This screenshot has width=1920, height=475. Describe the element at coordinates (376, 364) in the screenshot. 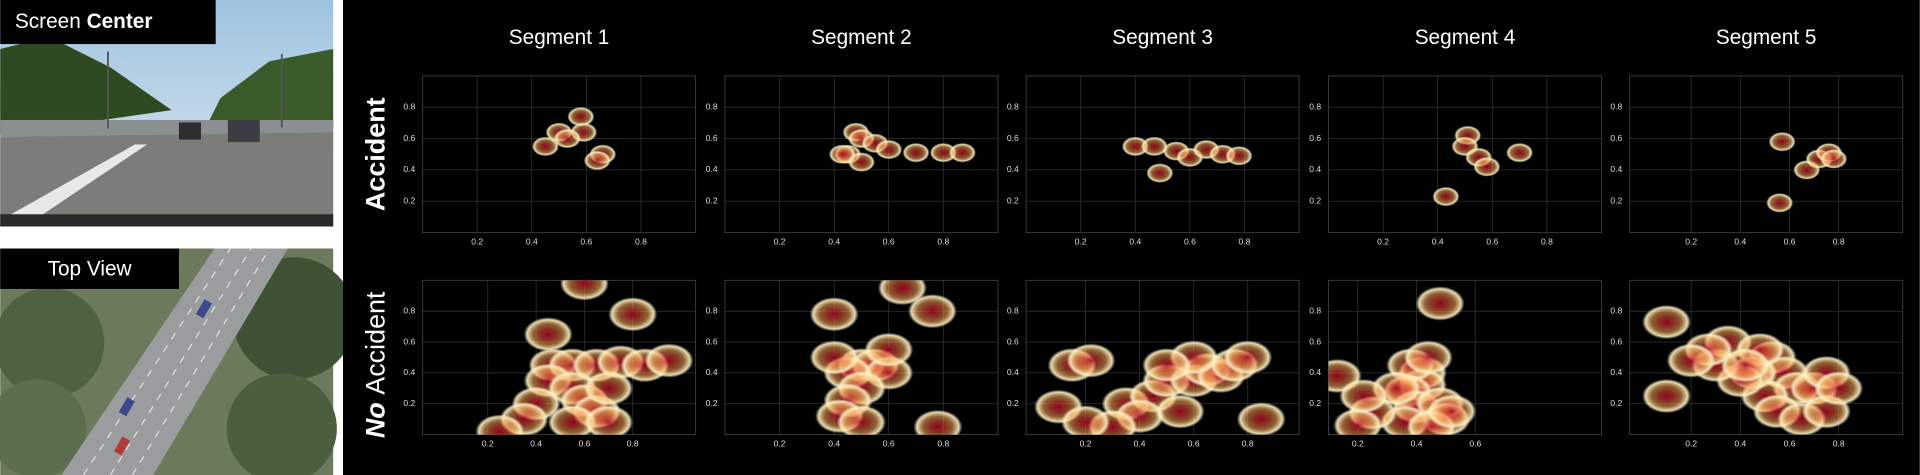

I see `svg-text: No Accident` at that location.